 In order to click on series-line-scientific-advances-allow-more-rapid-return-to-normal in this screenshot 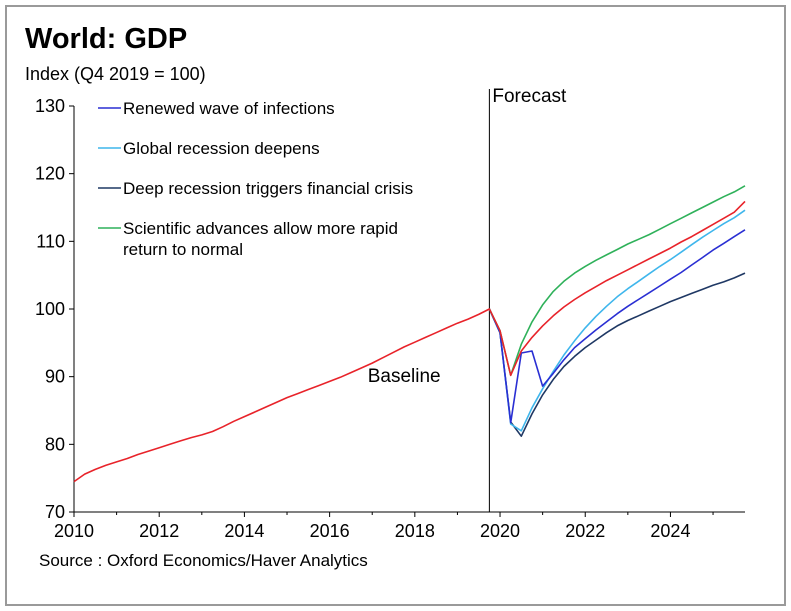, I will do `click(617, 281)`.